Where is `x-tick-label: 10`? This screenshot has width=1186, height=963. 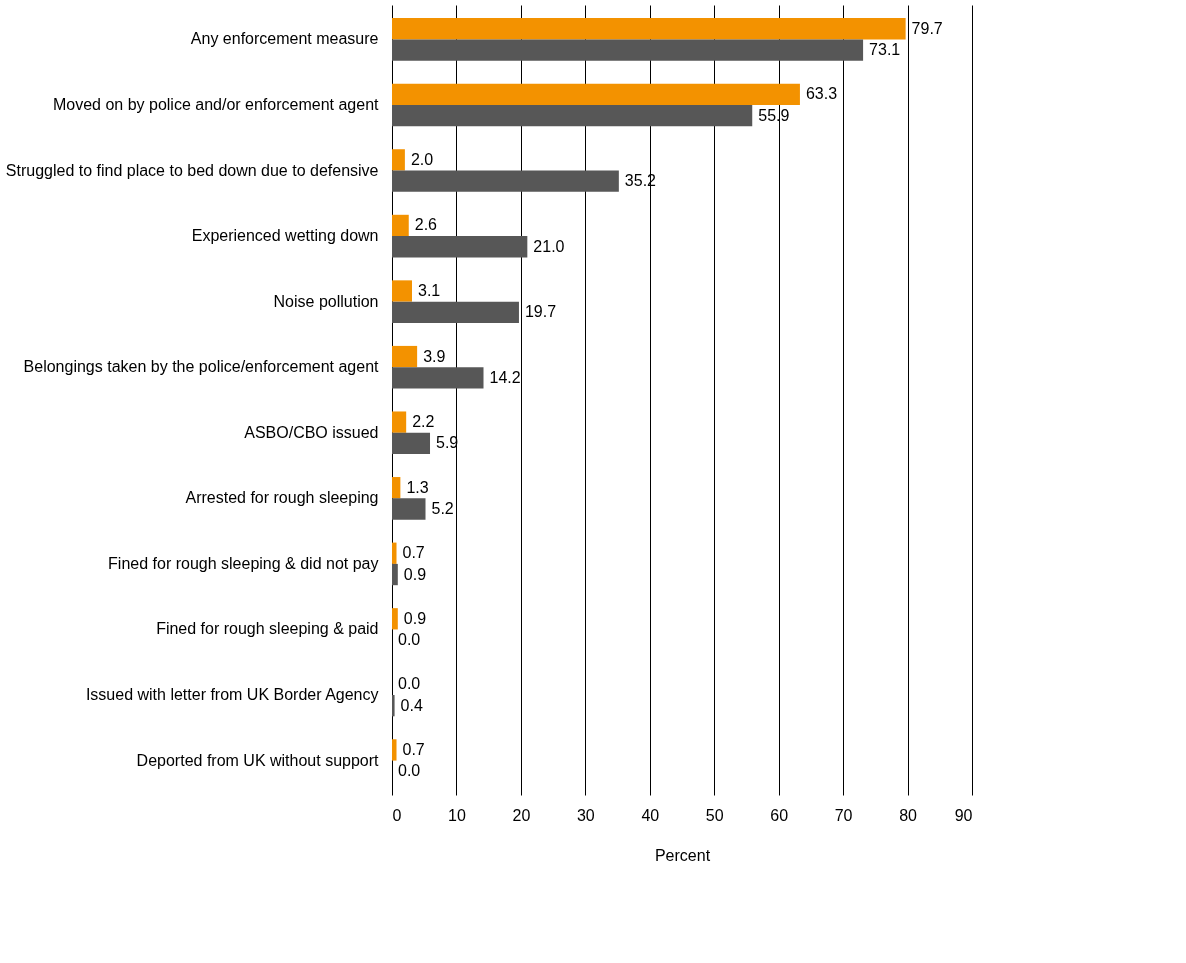 x-tick-label: 10 is located at coordinates (457, 815).